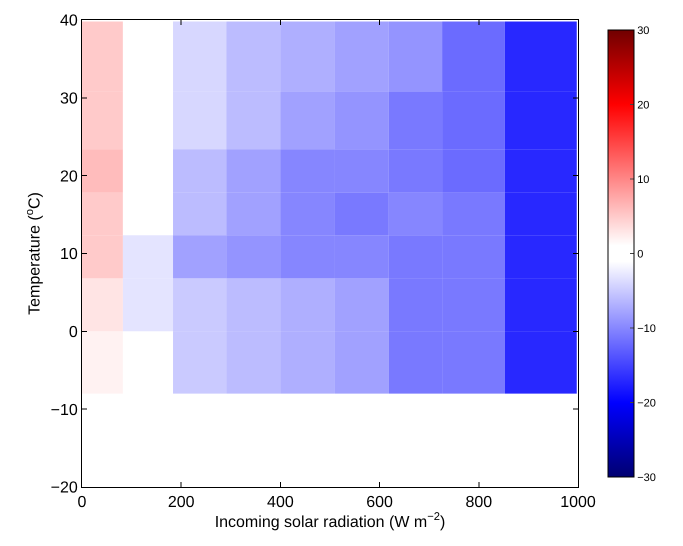 The image size is (683, 546). What do you see at coordinates (280, 503) in the screenshot?
I see `x-tick-label: 400` at bounding box center [280, 503].